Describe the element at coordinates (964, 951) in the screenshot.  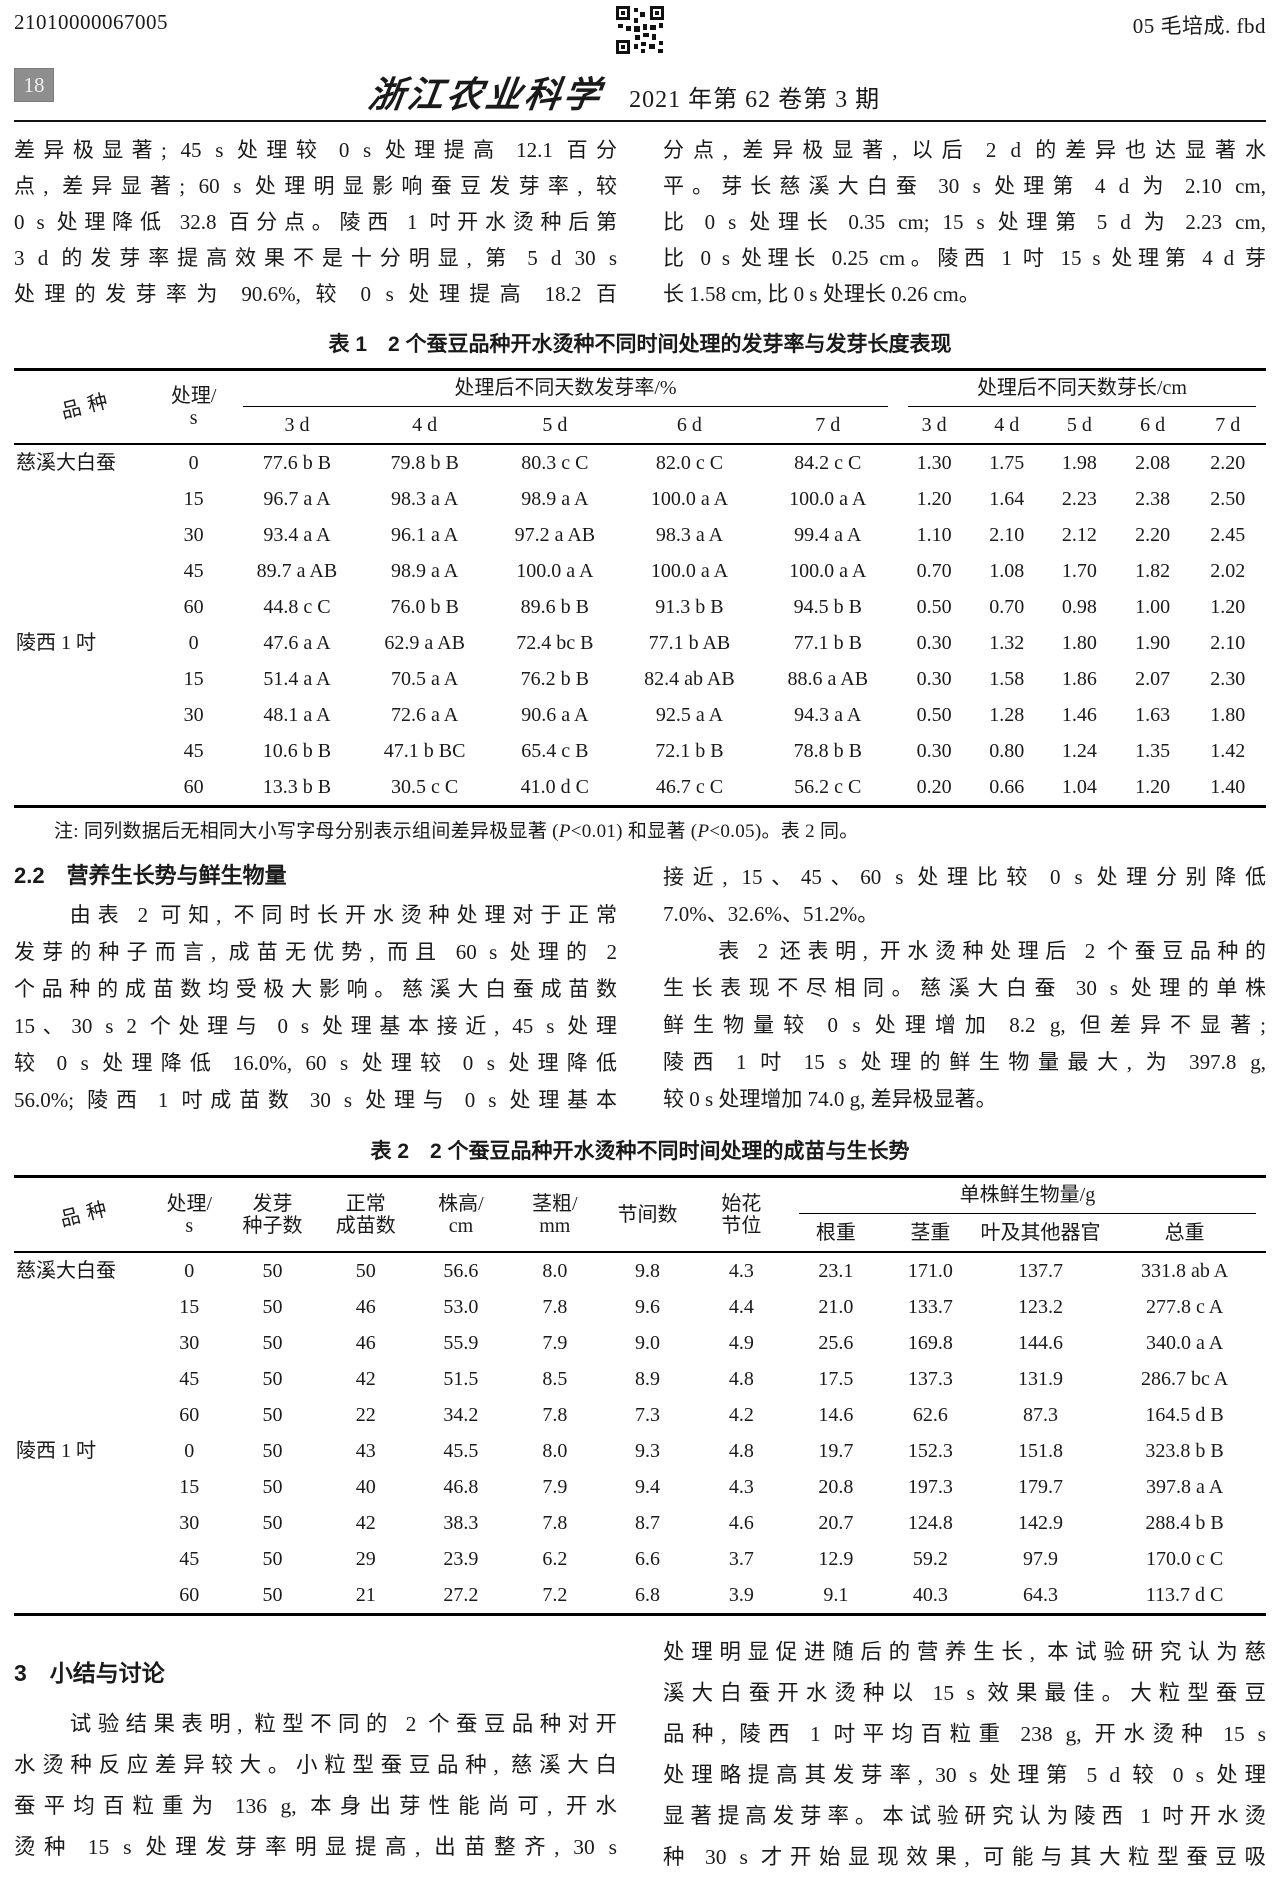
I see `text-line: 表 2 还表明, 开水烫种处理后 2 个蚕豆品种的` at that location.